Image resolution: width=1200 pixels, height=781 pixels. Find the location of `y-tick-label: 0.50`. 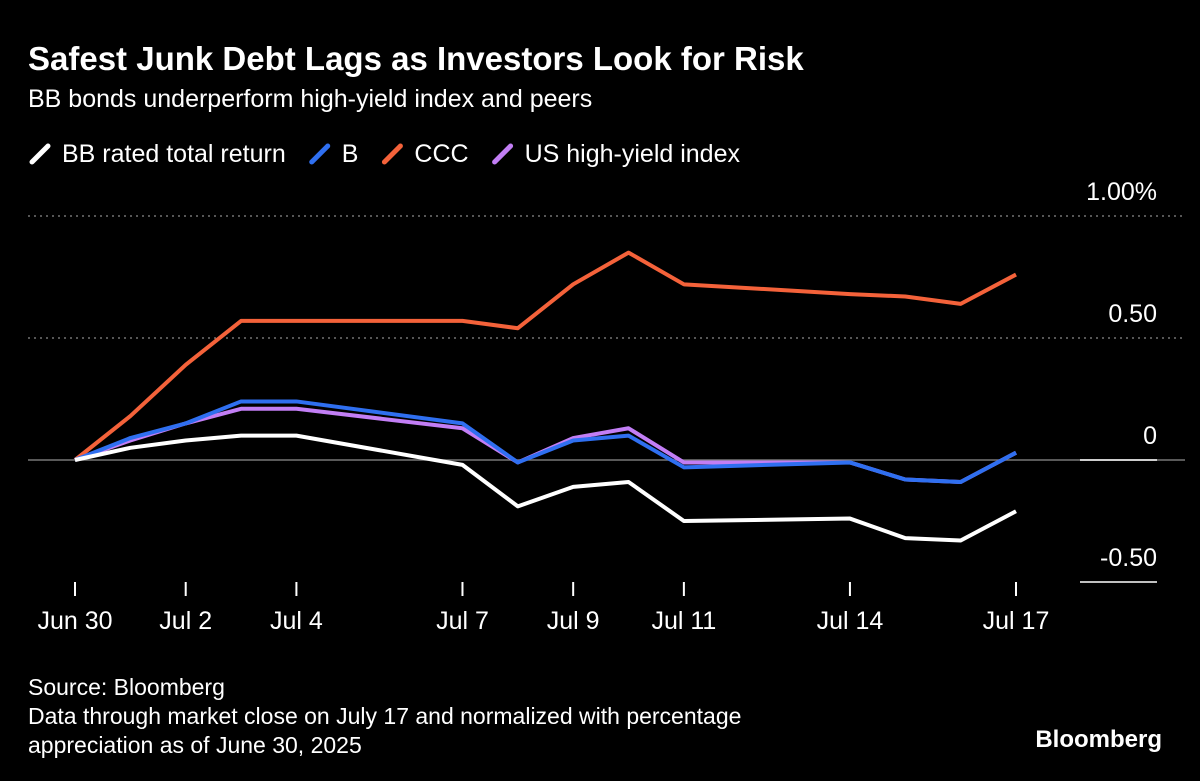

y-tick-label: 0.50 is located at coordinates (1132, 314).